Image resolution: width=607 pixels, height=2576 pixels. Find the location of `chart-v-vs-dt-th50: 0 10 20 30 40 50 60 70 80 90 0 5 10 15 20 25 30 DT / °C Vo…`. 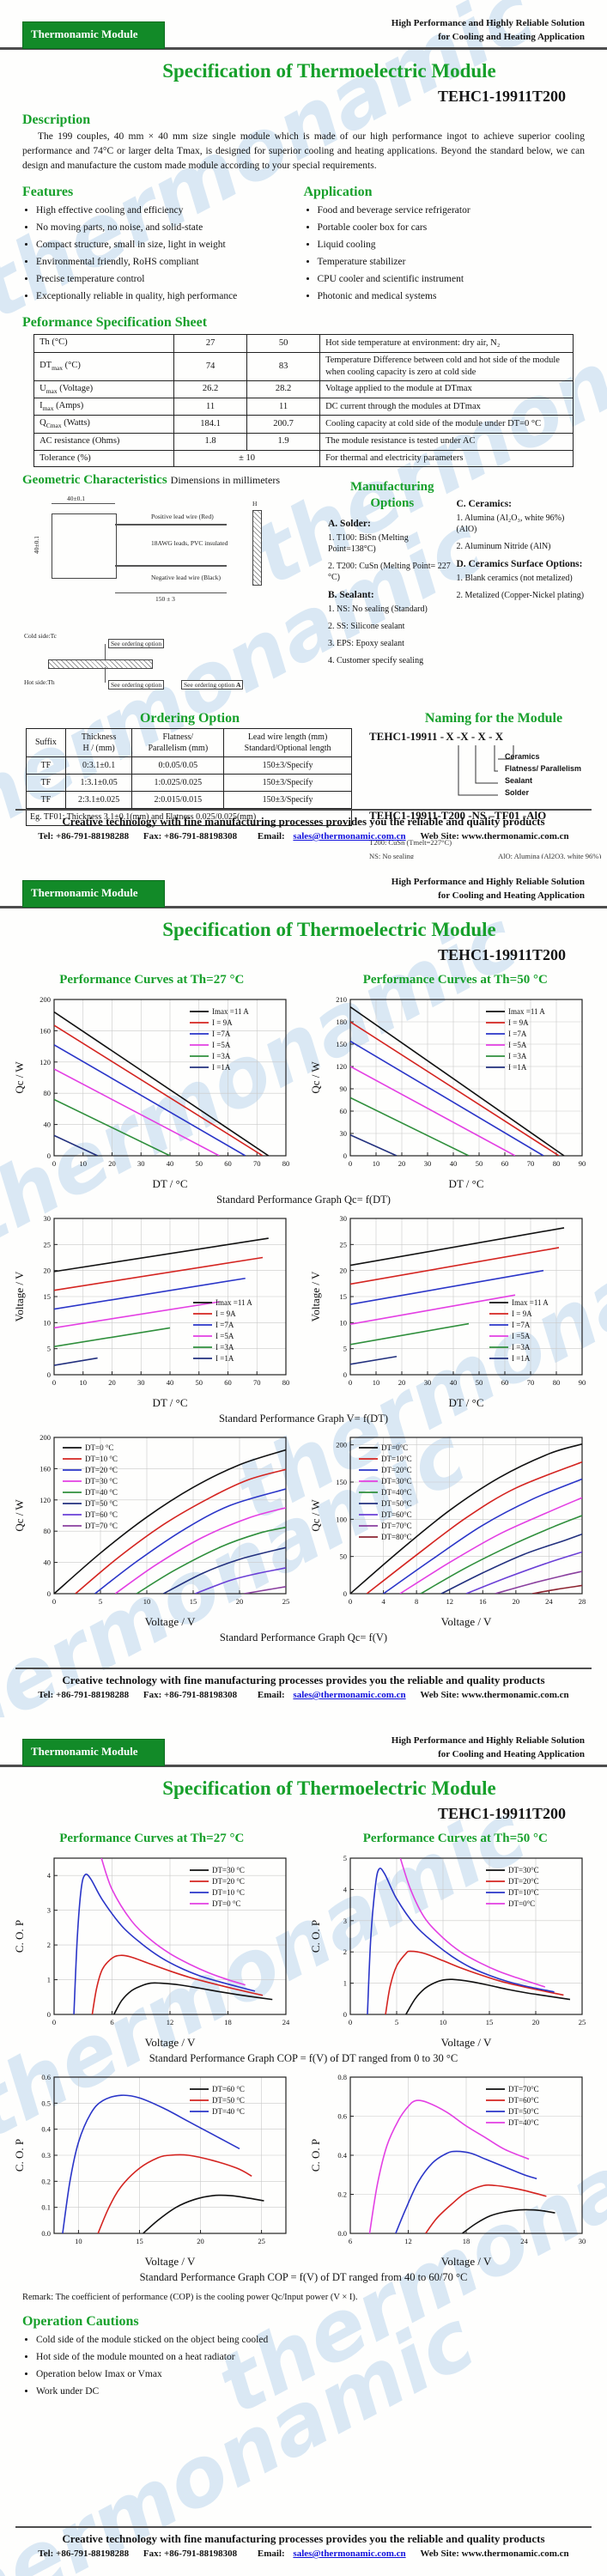

chart-v-vs-dt-th50: 0 10 20 30 40 50 60 70 80 90 0 5 10 15 20 25 30 DT / °C Vo… is located at coordinates (451, 1310).